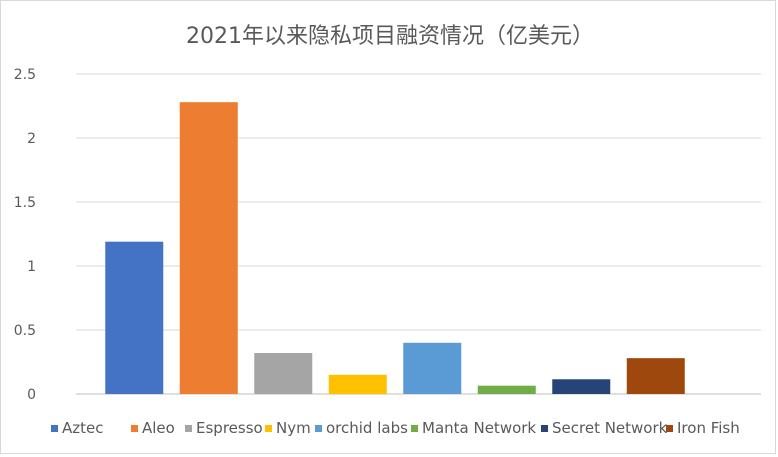 The image size is (778, 457). I want to click on legend-label: Aztec, so click(83, 428).